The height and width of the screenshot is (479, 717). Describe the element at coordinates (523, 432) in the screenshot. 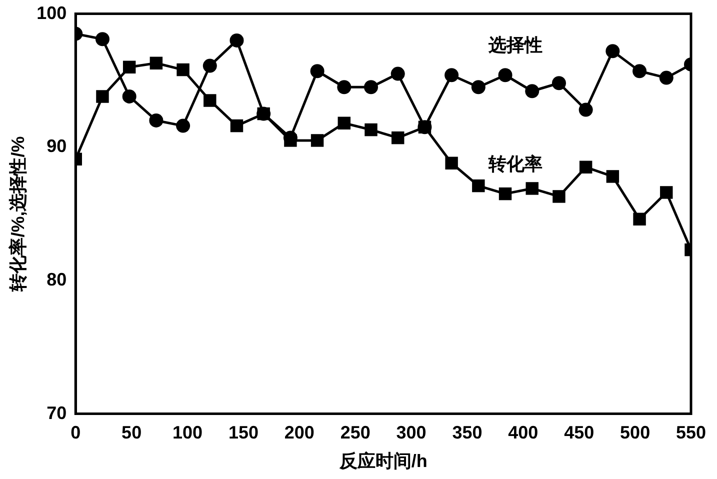

I see `x-tick-label: 400` at that location.